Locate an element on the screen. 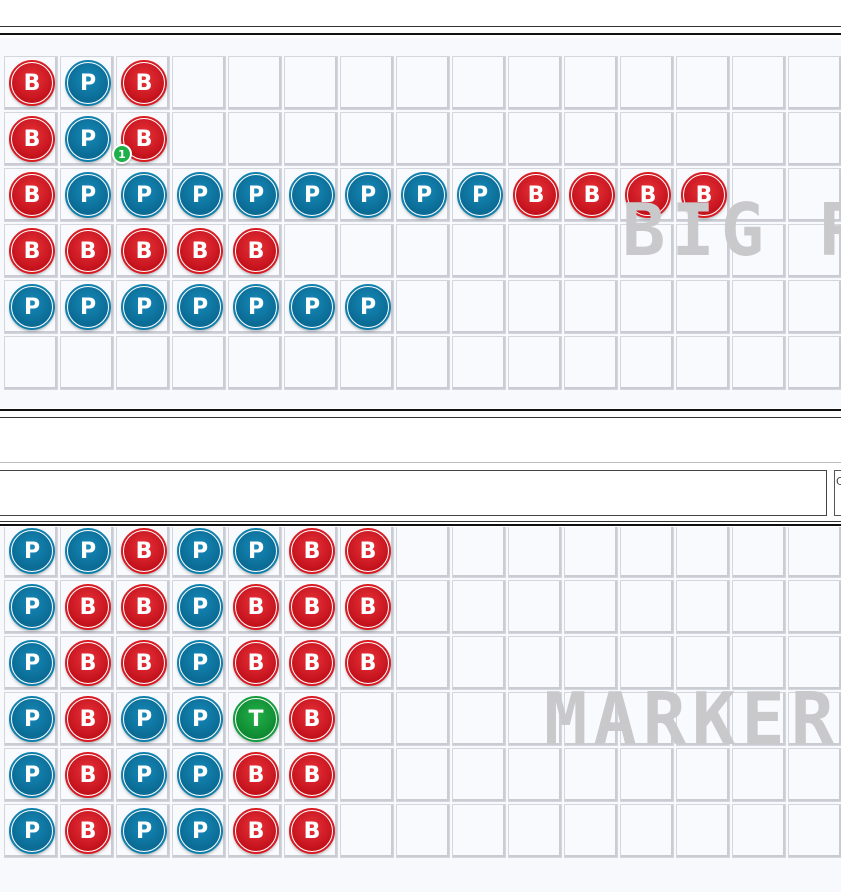 This screenshot has width=841, height=892. side-input-box: C is located at coordinates (837, 493).